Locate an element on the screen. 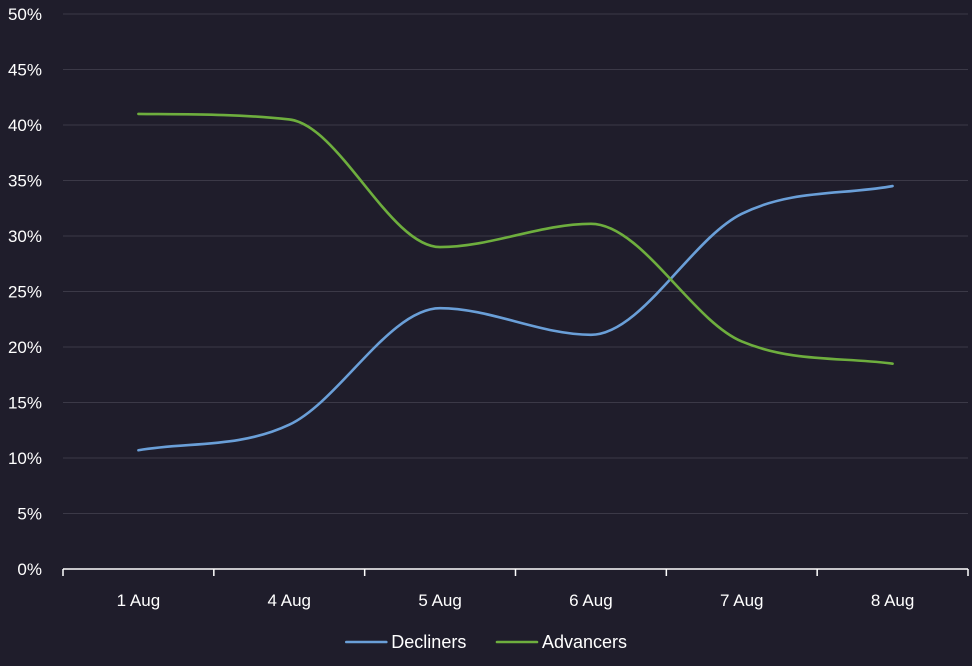  y-tick-label: 40% is located at coordinates (25, 125).